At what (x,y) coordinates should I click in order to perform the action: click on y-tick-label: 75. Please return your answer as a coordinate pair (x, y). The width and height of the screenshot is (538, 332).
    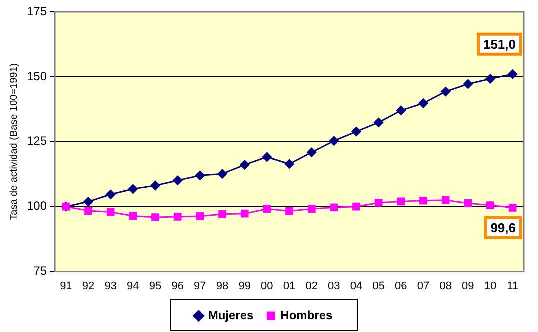
    Looking at the image, I should click on (41, 271).